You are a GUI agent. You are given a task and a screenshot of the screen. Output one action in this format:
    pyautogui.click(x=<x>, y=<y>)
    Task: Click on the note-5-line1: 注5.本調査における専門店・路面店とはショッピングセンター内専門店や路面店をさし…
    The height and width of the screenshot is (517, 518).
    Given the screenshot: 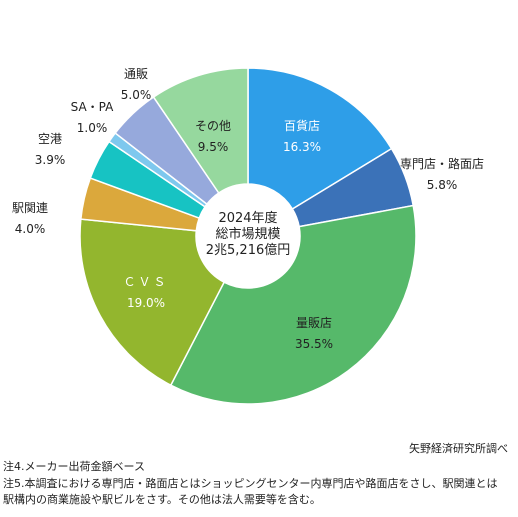 What is the action you would take?
    pyautogui.click(x=250, y=484)
    